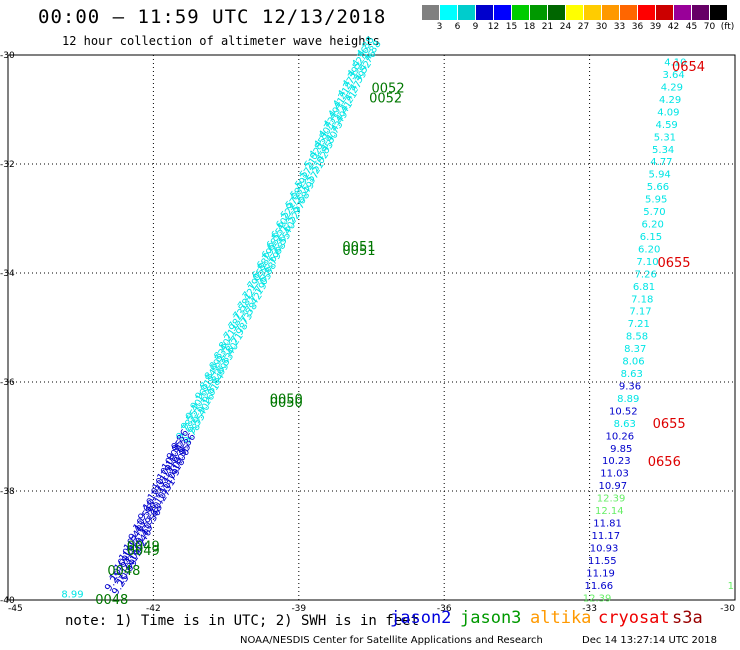 This screenshot has width=740, height=650. Describe the element at coordinates (668, 112) in the screenshot. I see `swh-value-column: 4.09` at that location.